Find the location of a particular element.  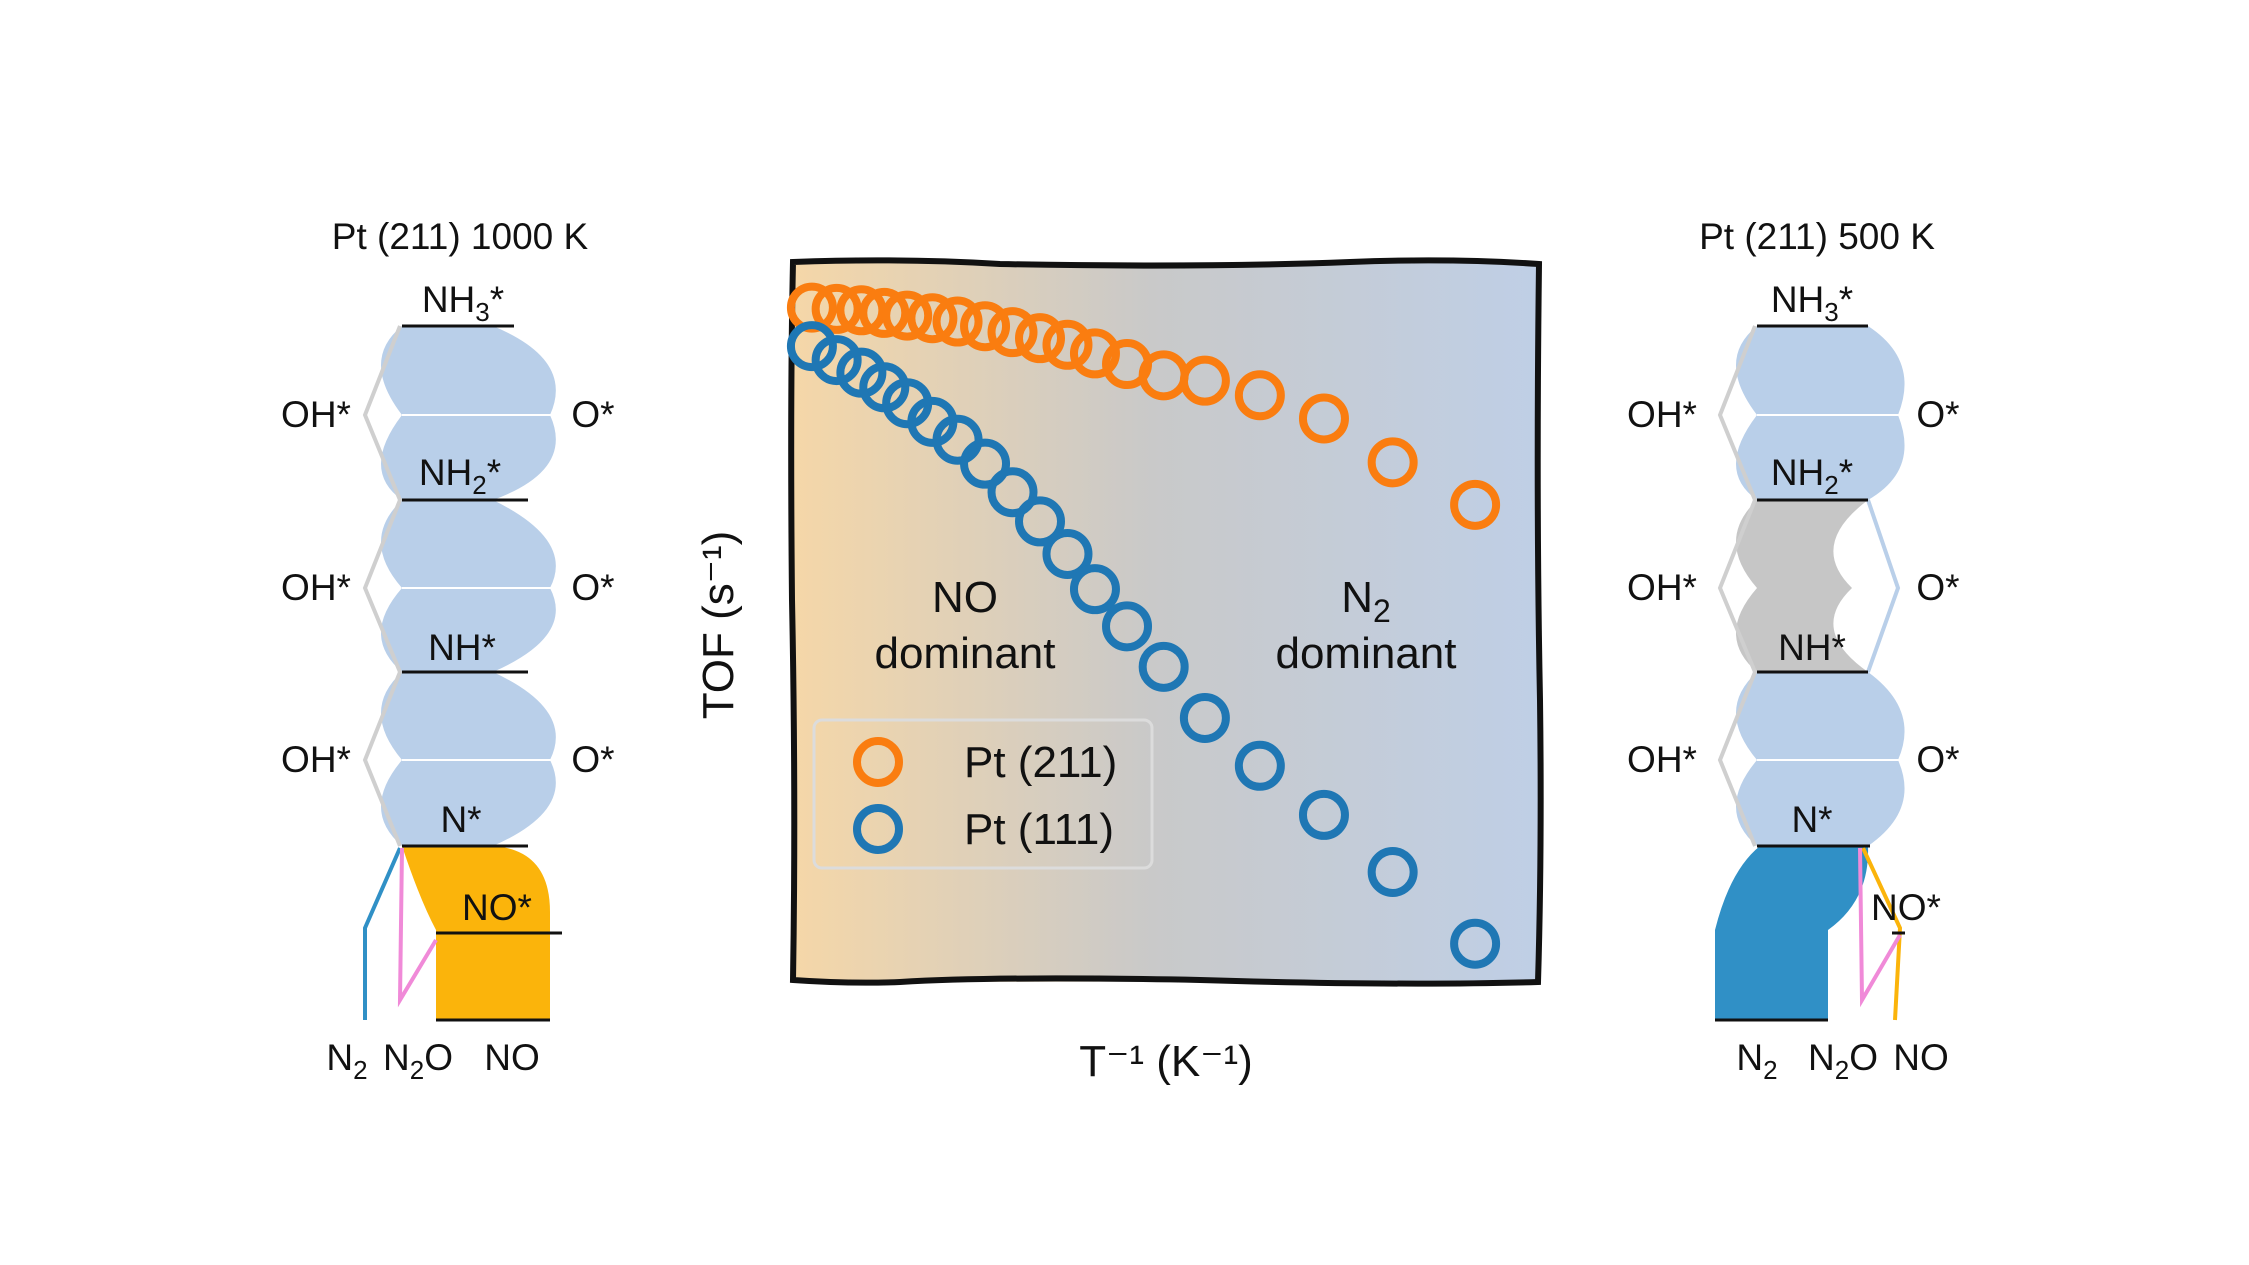

right-no-path is located at coordinates (1882, 934).